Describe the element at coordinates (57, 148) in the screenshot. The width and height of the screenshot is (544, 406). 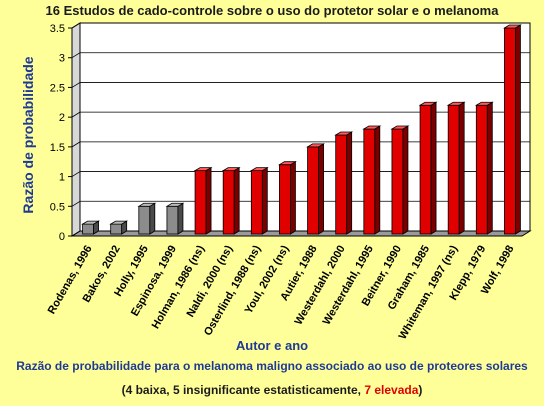
I see `y-tick-label: 1.5` at that location.